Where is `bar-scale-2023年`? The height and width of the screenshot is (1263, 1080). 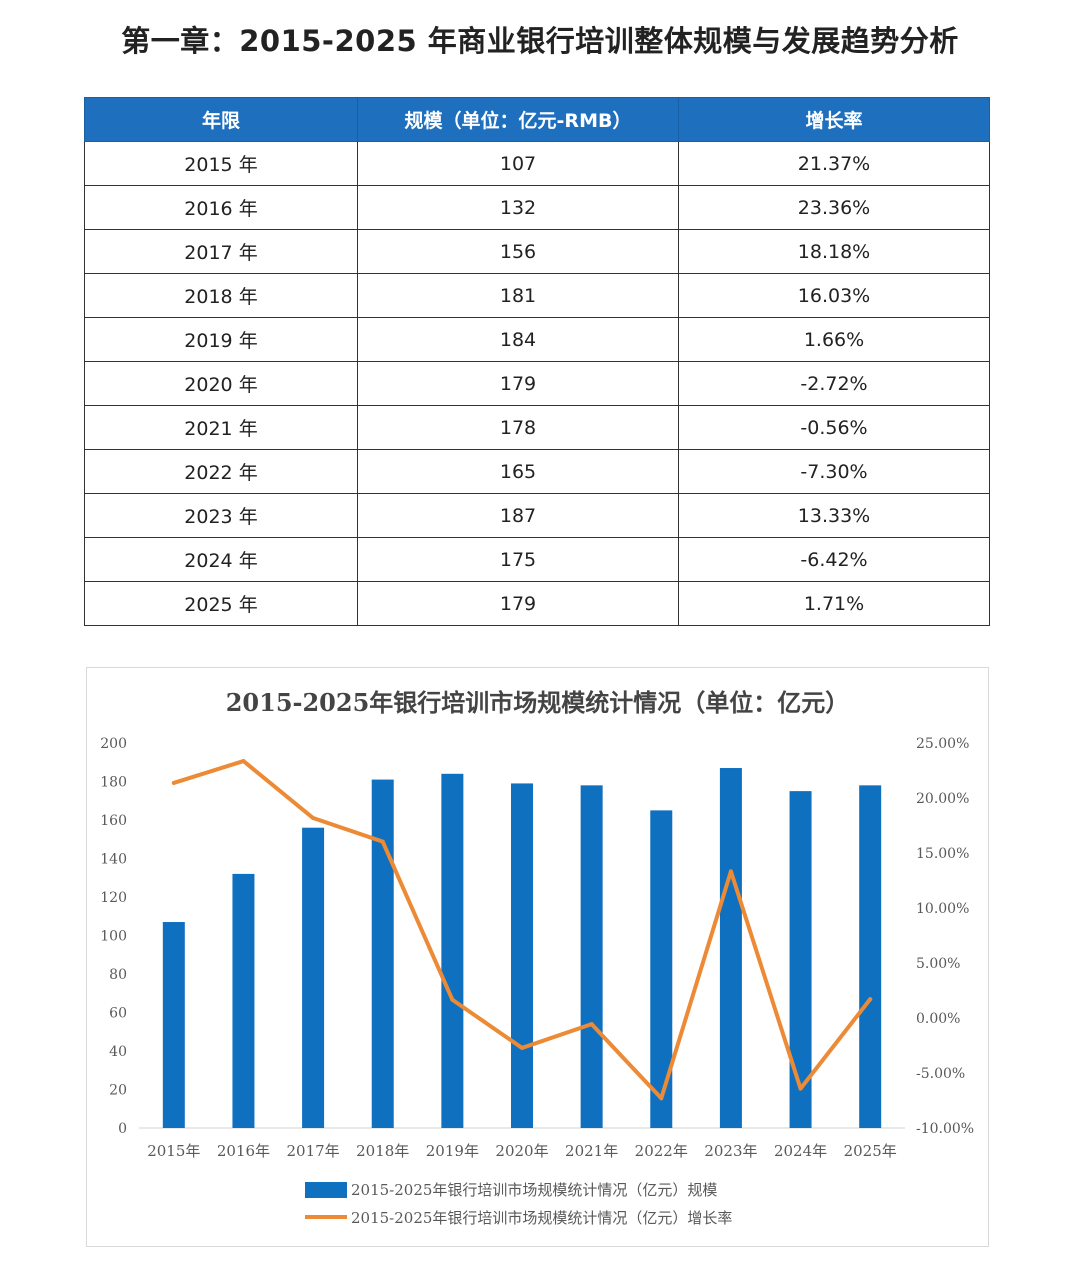
bar-scale-2023年 is located at coordinates (730, 948).